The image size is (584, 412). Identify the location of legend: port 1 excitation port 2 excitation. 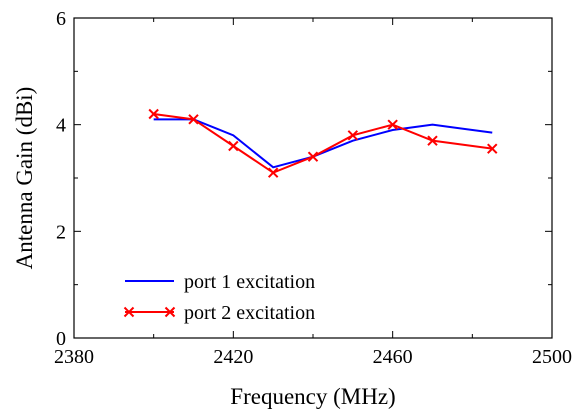
(219, 297).